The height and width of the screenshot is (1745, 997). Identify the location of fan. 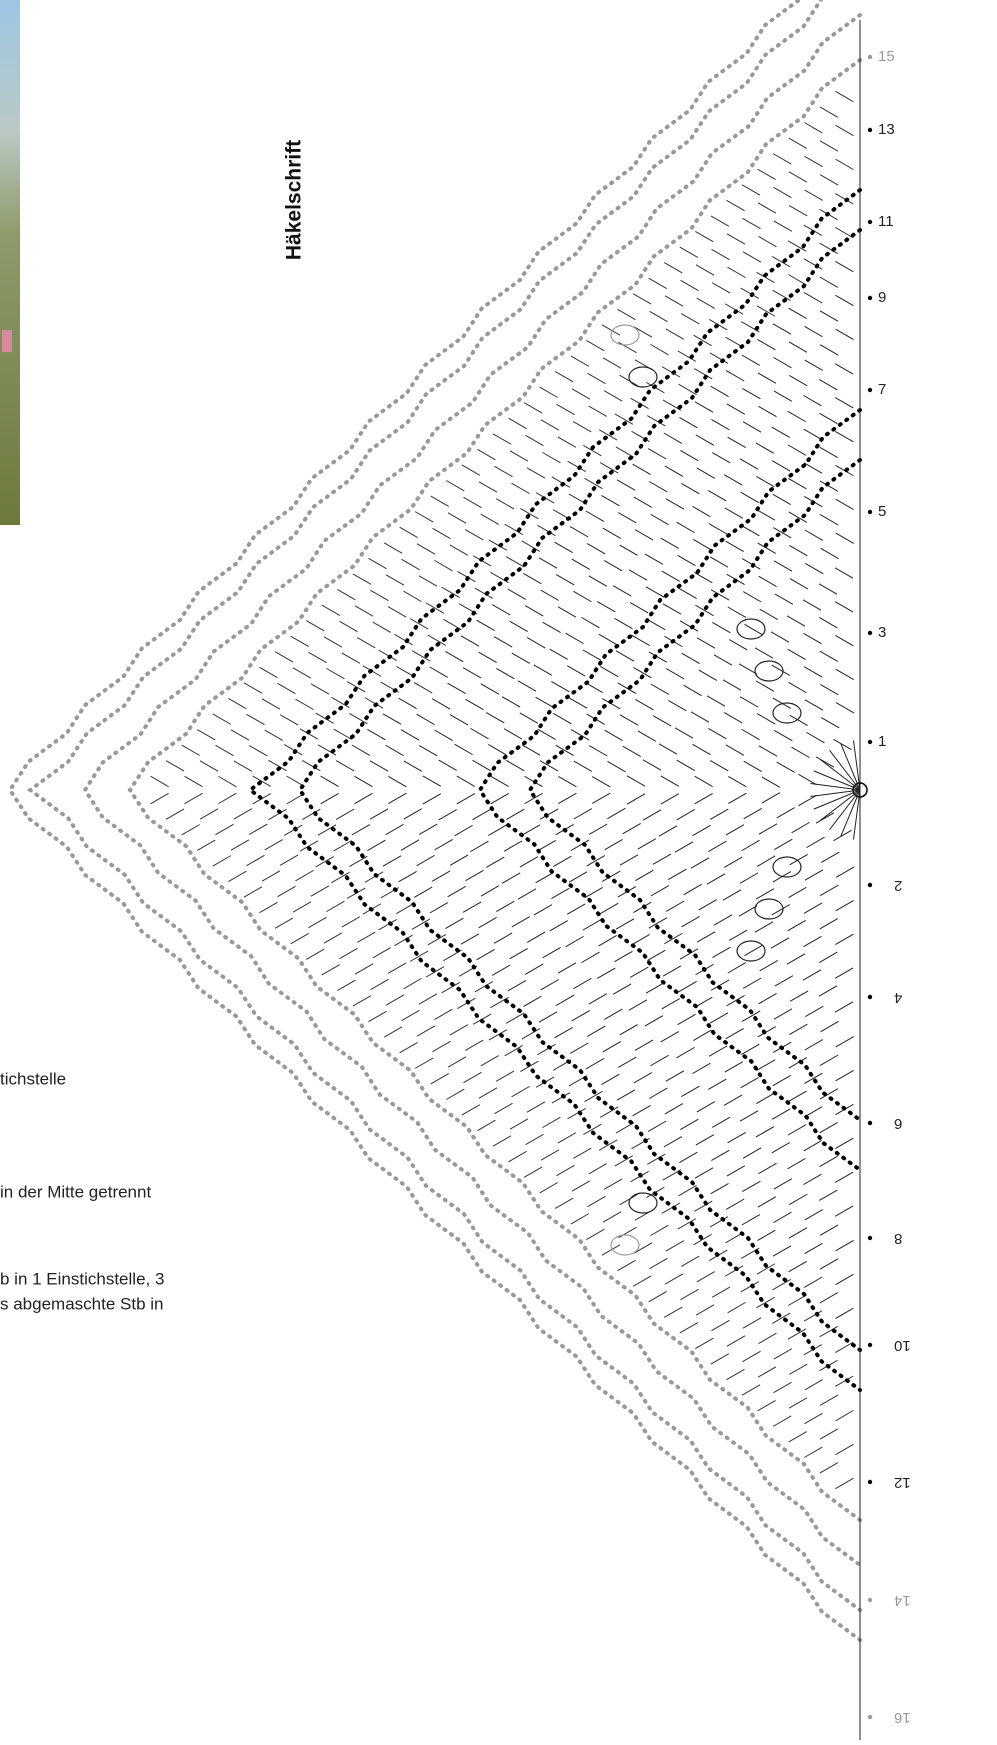
(625, 335).